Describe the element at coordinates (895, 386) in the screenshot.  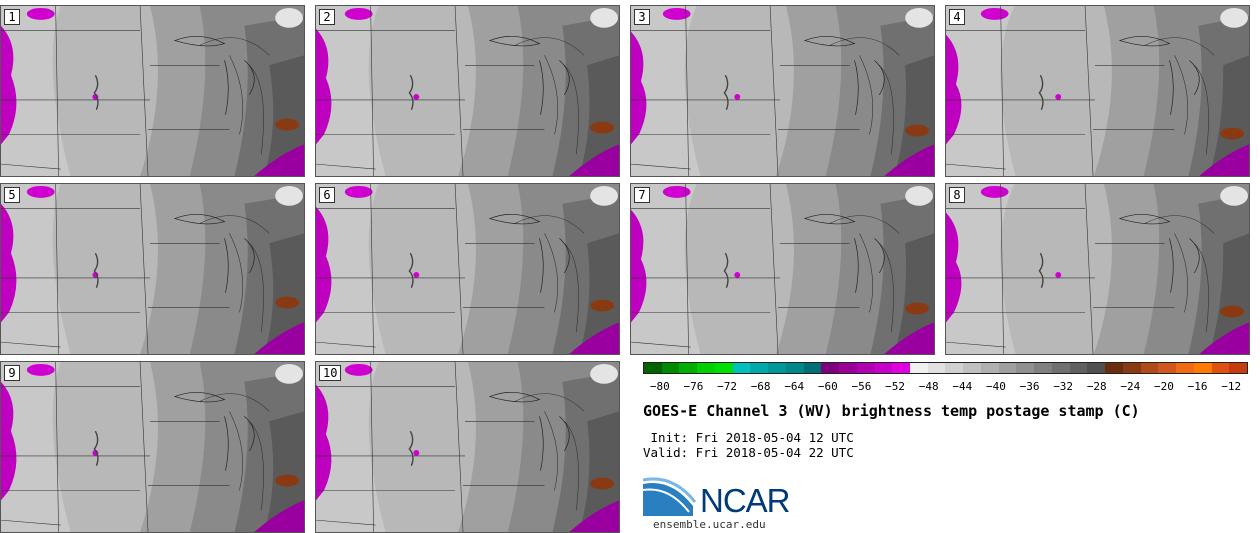
I see `colorbar-tick-label: −52` at that location.